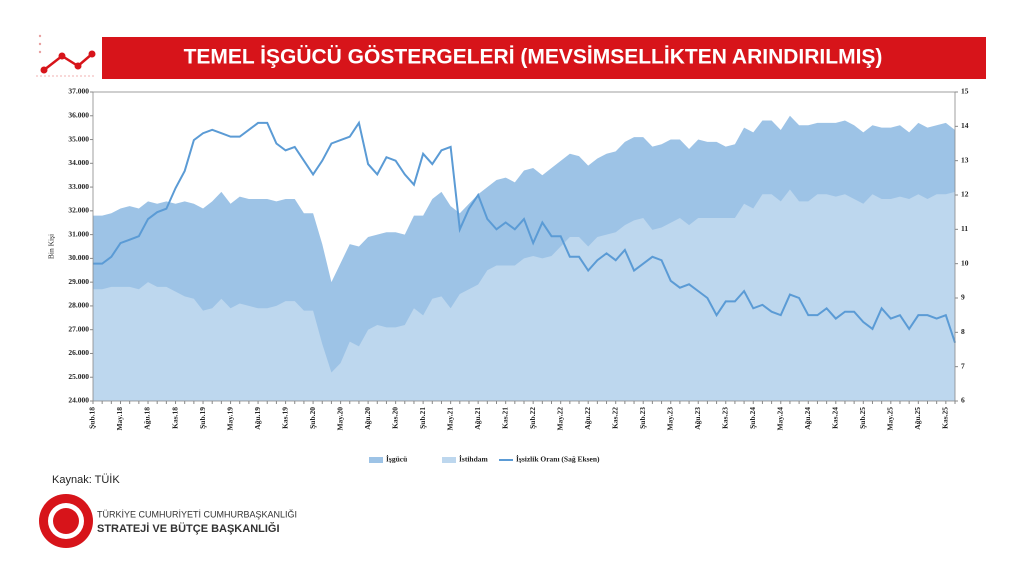 The height and width of the screenshot is (576, 1024). Describe the element at coordinates (174, 418) in the screenshot. I see `x-tick-label: Kas.18` at that location.